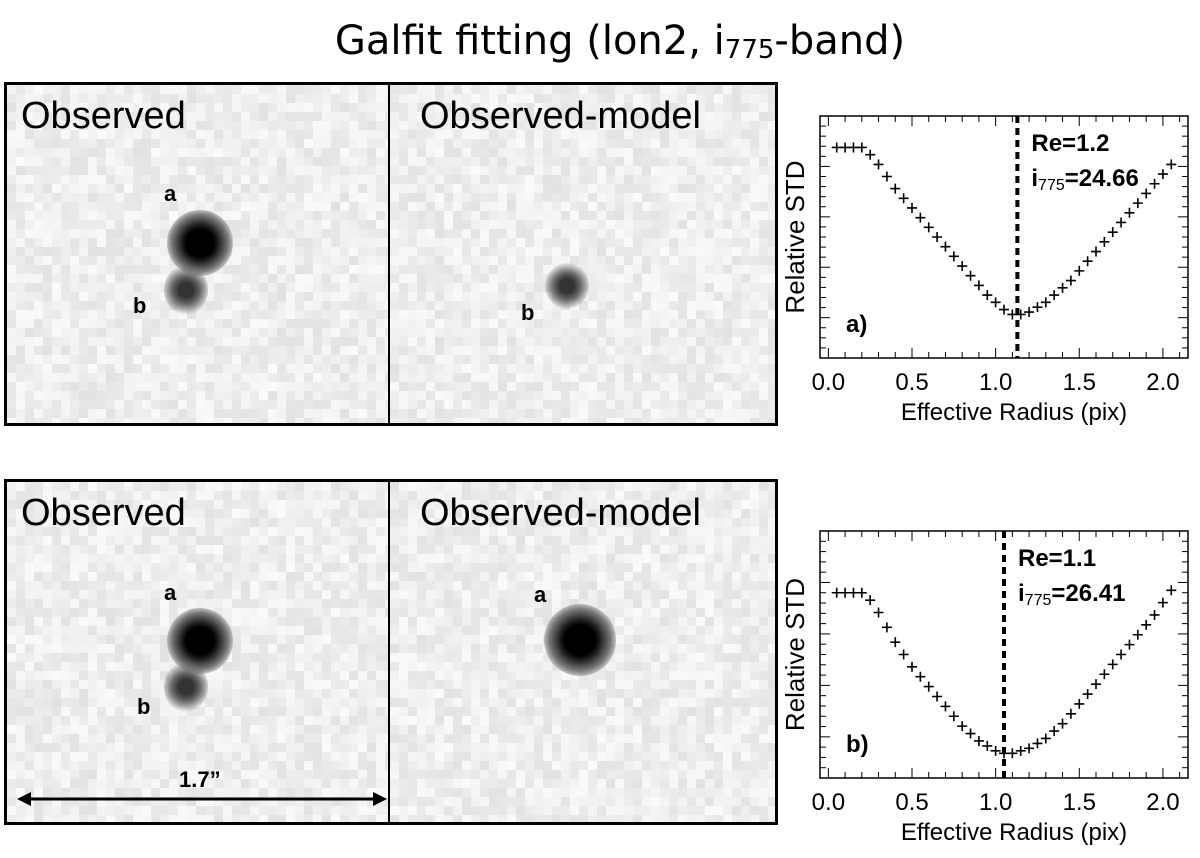  Describe the element at coordinates (202, 799) in the screenshot. I see `scale-bar-arrow` at that location.